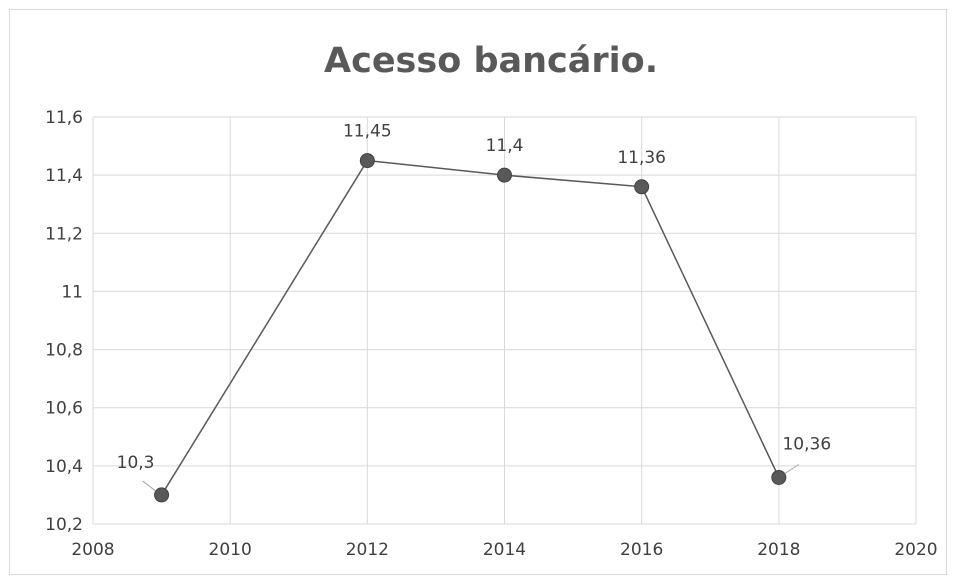 The width and height of the screenshot is (956, 580). What do you see at coordinates (367, 132) in the screenshot?
I see `data-label: 11,45` at bounding box center [367, 132].